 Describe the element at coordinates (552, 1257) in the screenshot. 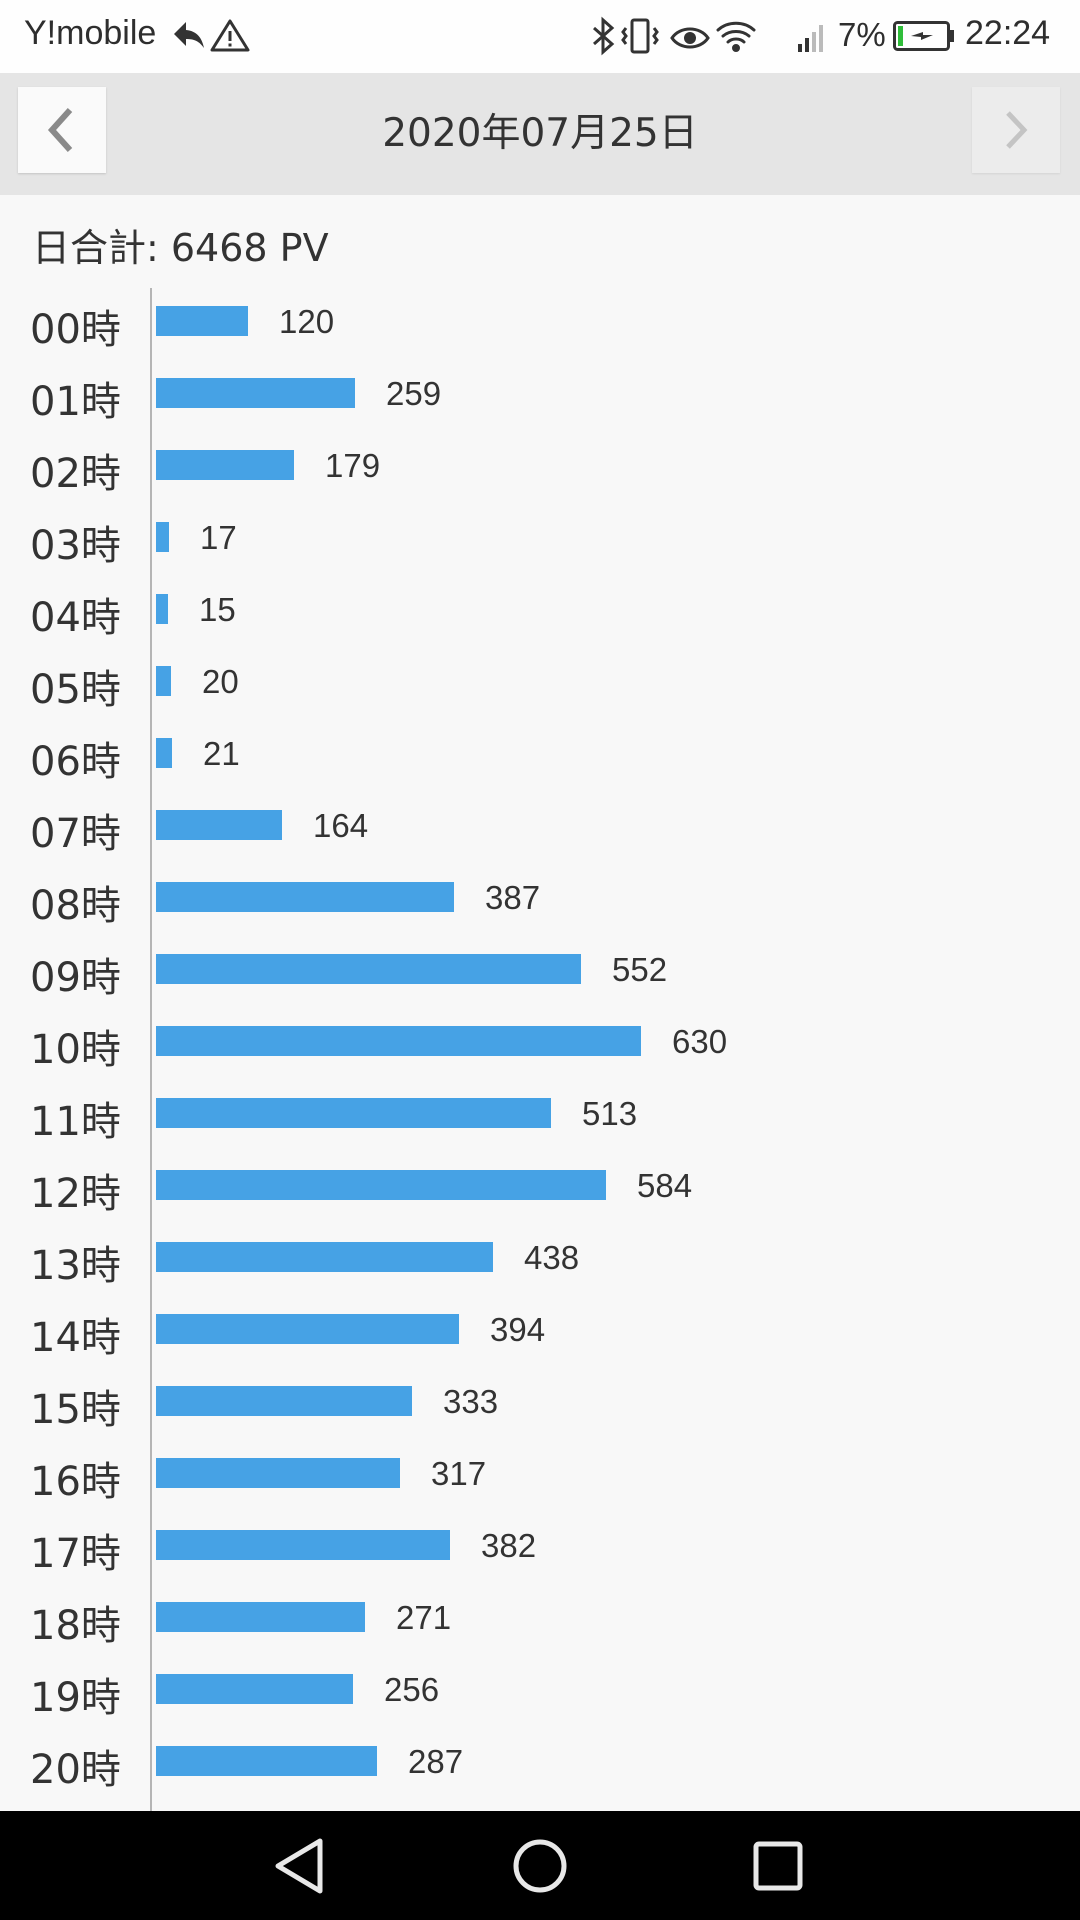

I see `pv-value-label: 438` at that location.